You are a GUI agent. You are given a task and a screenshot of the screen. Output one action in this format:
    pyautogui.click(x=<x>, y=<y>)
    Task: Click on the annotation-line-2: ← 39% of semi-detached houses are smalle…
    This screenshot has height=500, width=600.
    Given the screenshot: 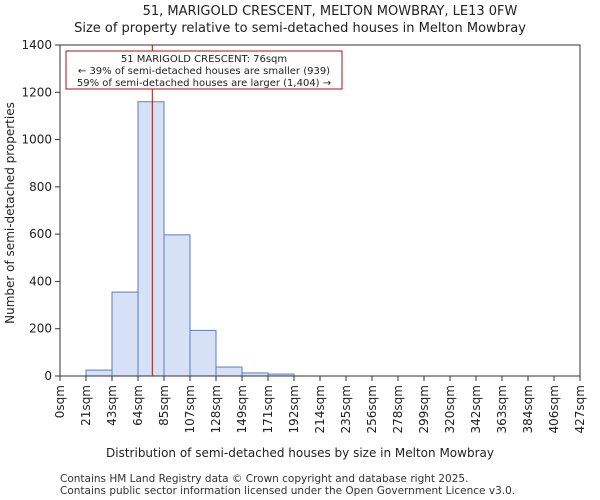 What is the action you would take?
    pyautogui.click(x=204, y=71)
    